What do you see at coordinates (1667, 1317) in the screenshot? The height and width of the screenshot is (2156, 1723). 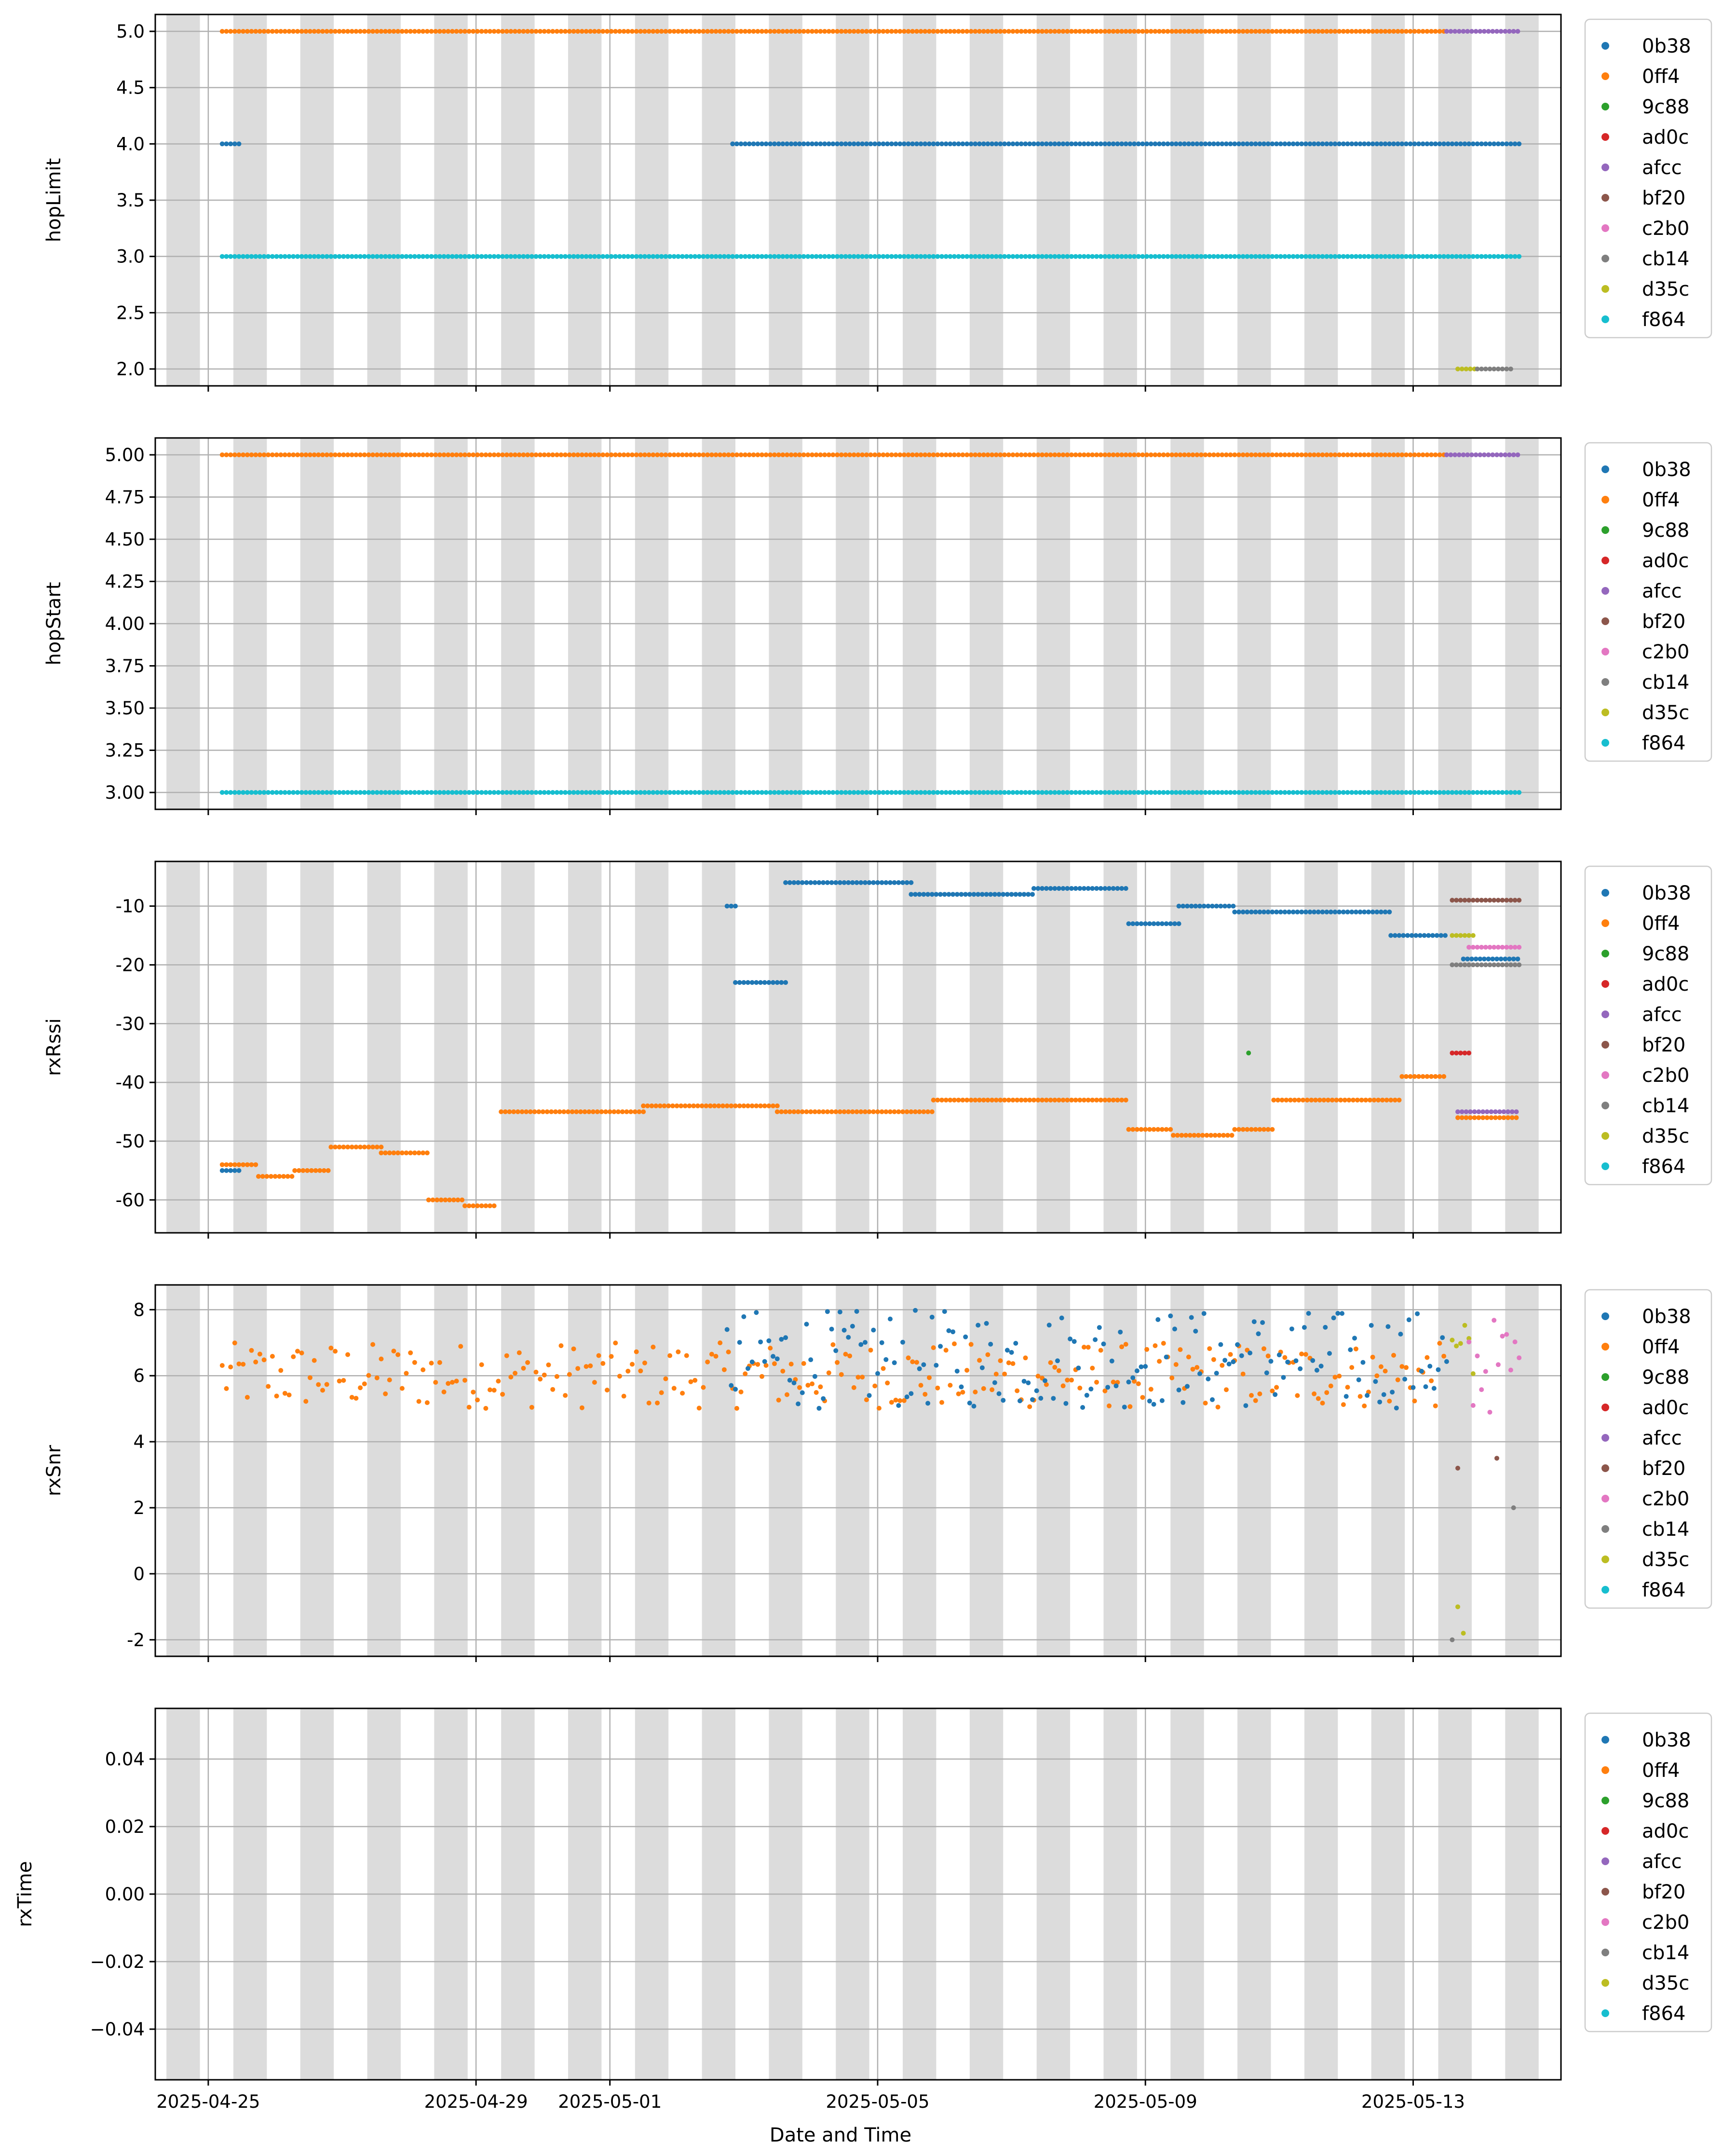 I see `legend-entry-0b38: 0b38` at bounding box center [1667, 1317].